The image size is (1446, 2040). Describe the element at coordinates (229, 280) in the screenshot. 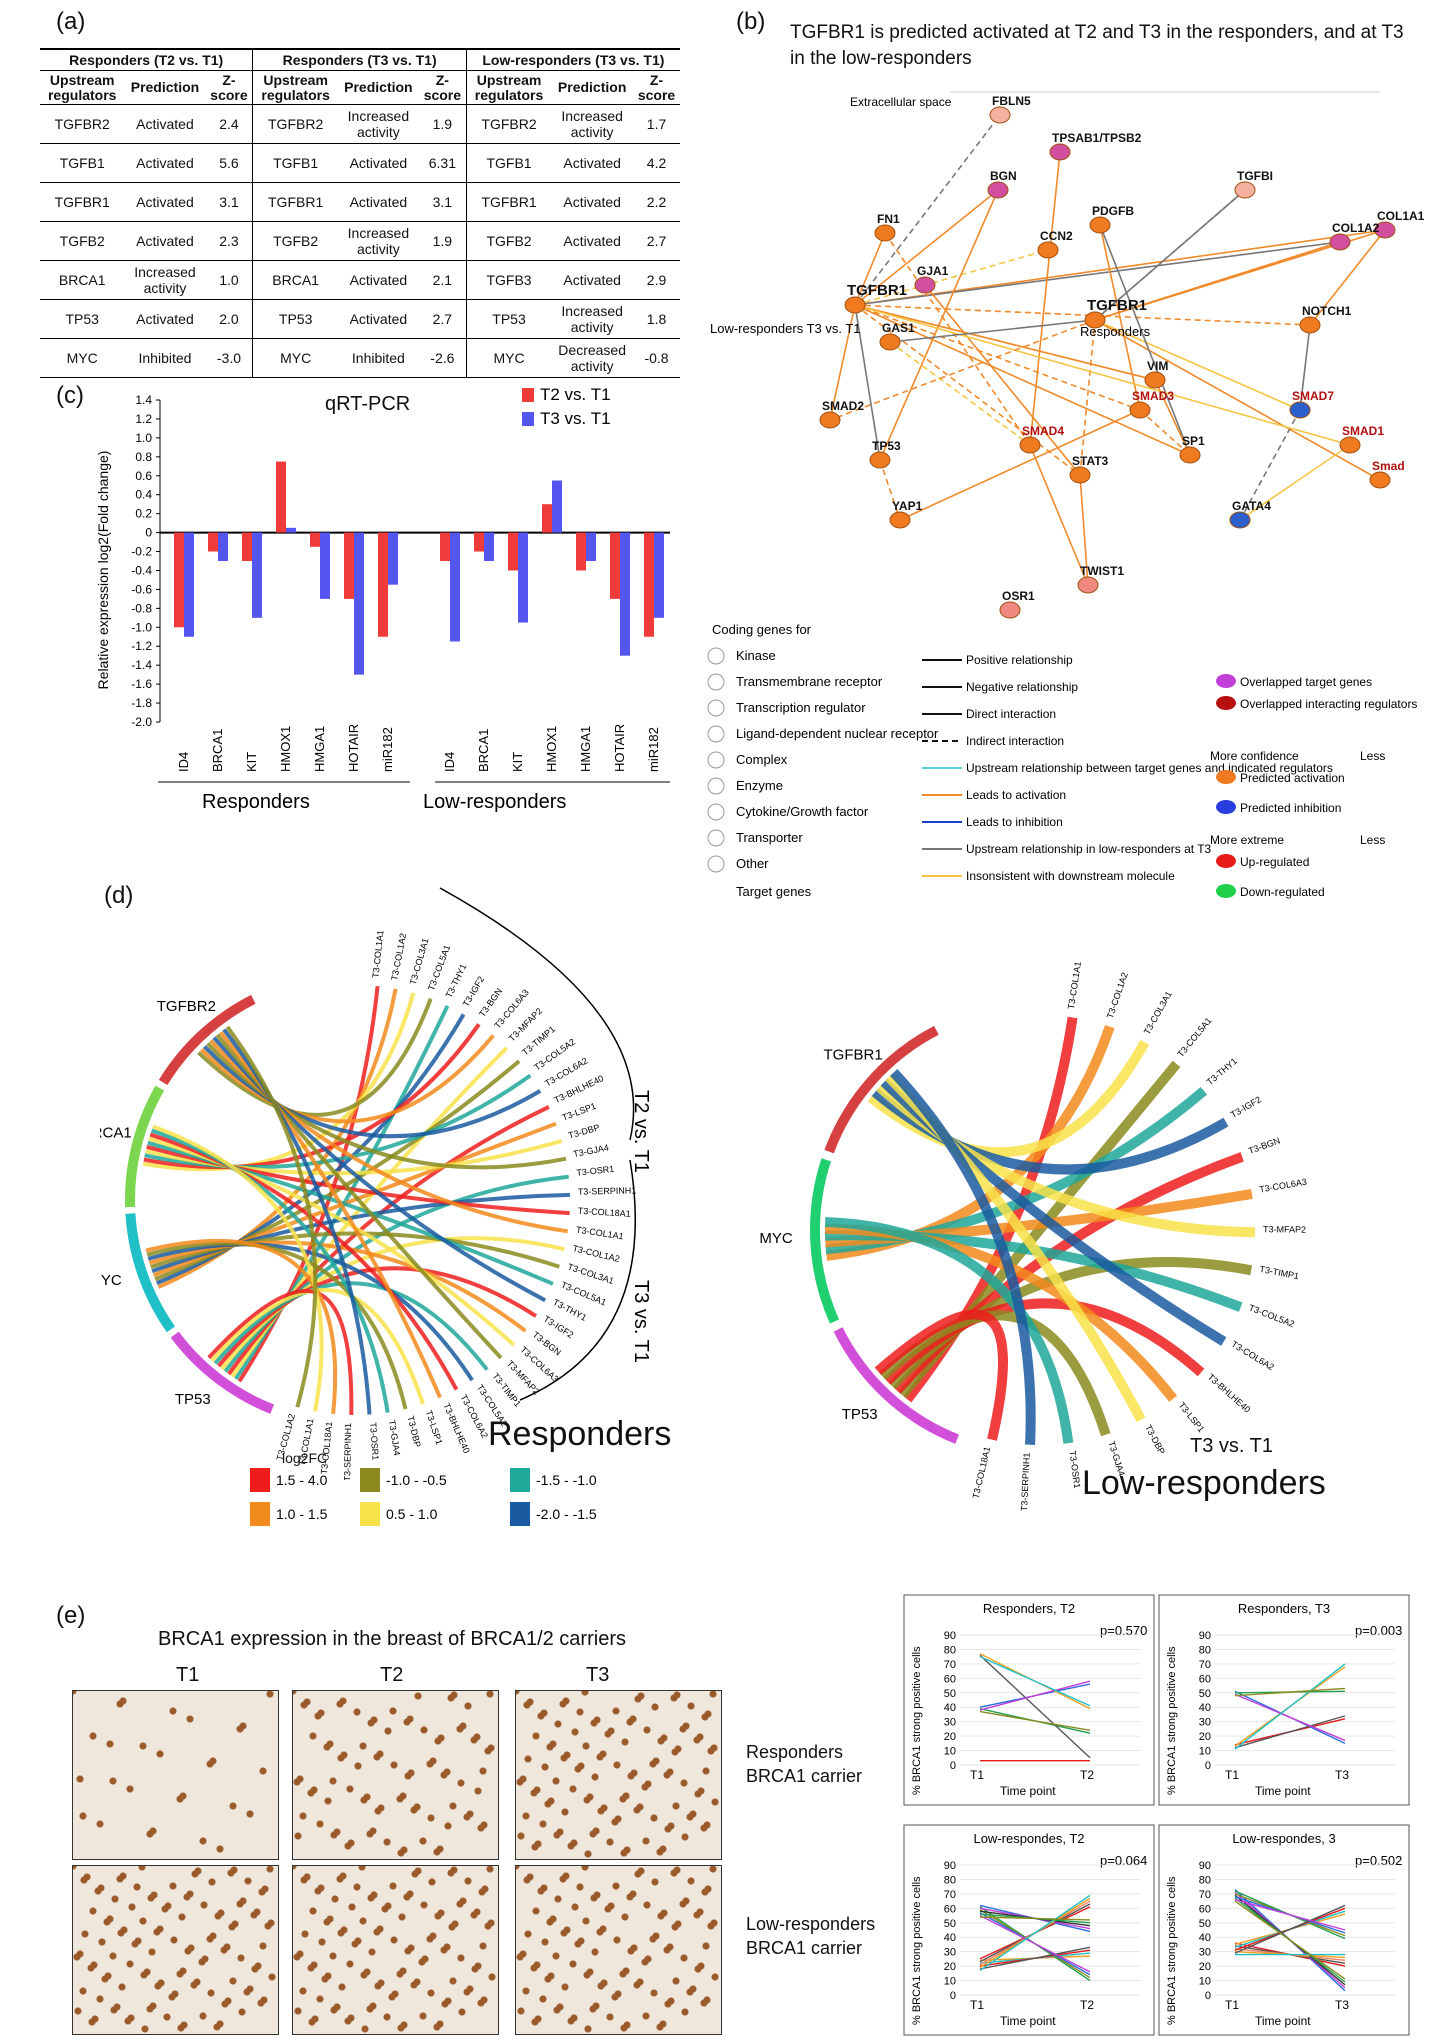

I see `table-cell: 1.0` at that location.